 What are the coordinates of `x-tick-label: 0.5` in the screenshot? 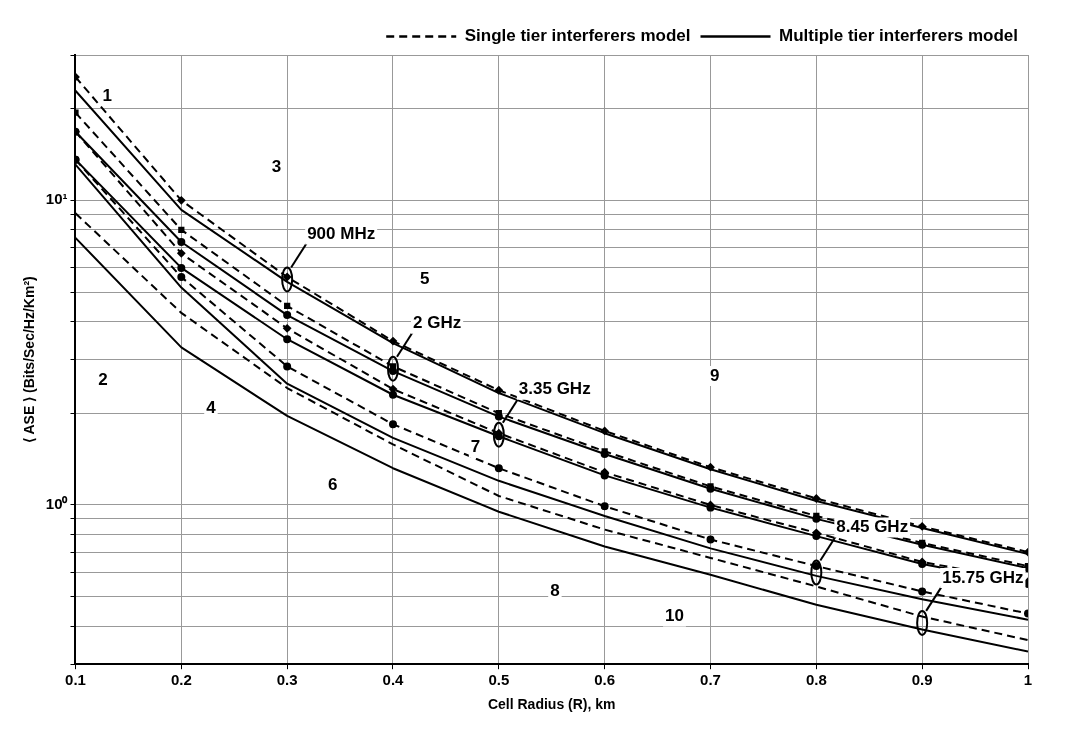 It's located at (499, 680).